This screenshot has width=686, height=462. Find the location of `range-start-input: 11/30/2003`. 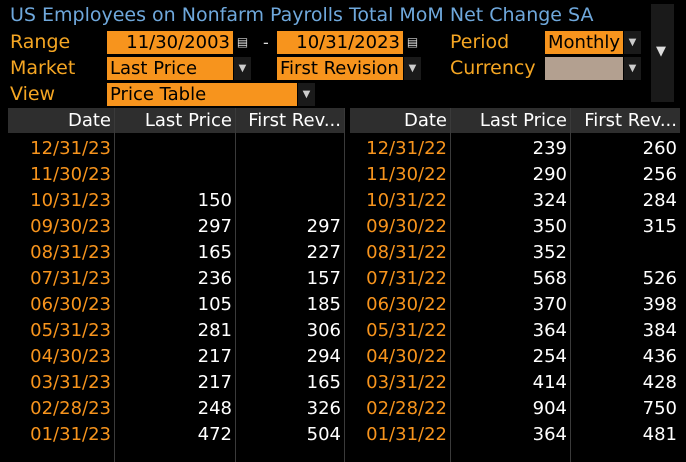

range-start-input: 11/30/2003 is located at coordinates (170, 42).